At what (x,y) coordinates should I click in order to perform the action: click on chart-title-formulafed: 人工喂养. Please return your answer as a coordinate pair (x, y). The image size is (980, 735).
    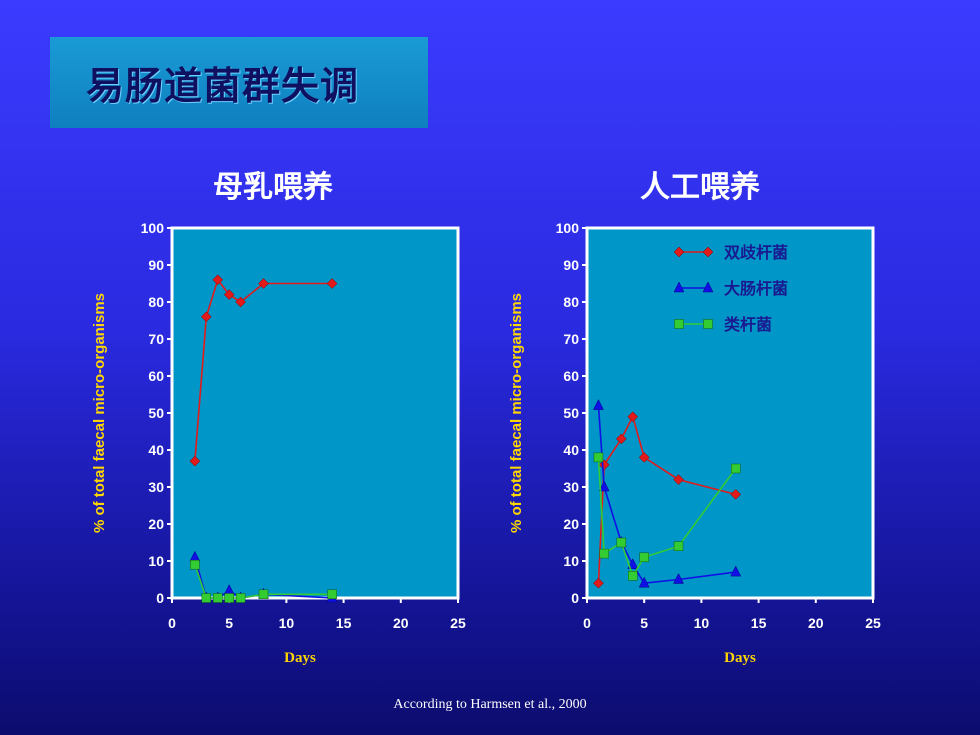
    Looking at the image, I should click on (700, 187).